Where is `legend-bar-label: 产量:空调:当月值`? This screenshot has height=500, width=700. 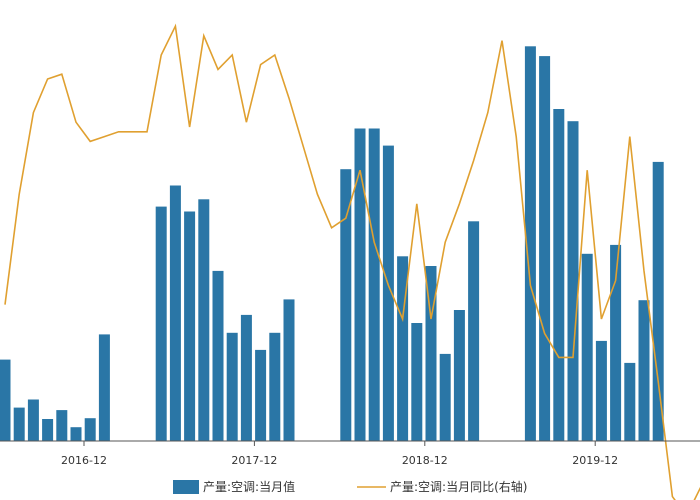
legend-bar-label: 产量:空调:当月值 is located at coordinates (249, 486).